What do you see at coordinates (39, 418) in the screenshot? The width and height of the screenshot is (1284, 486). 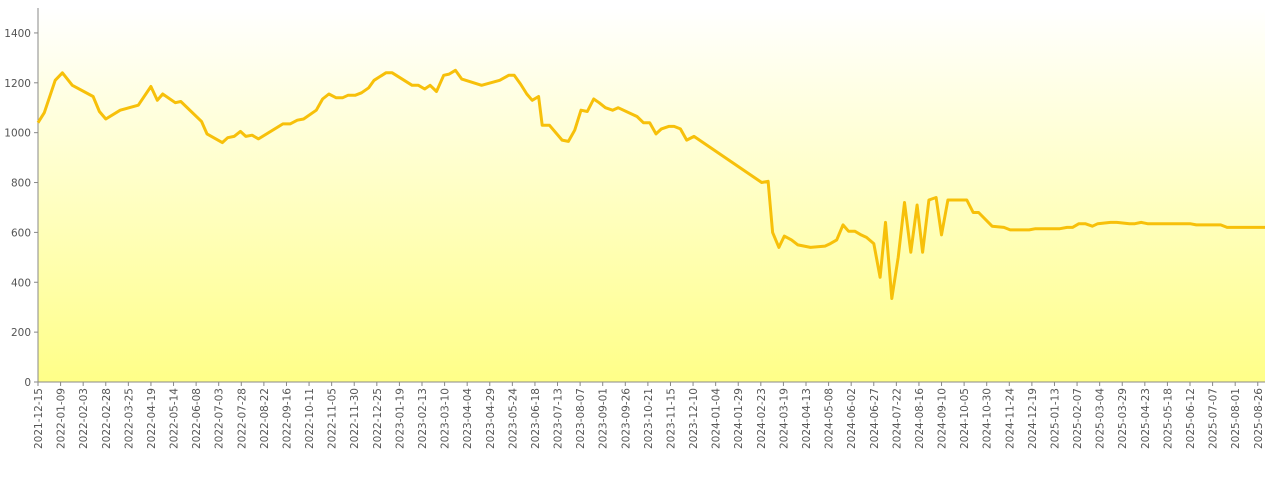 I see `x-tick-label: 2021-12-15` at bounding box center [39, 418].